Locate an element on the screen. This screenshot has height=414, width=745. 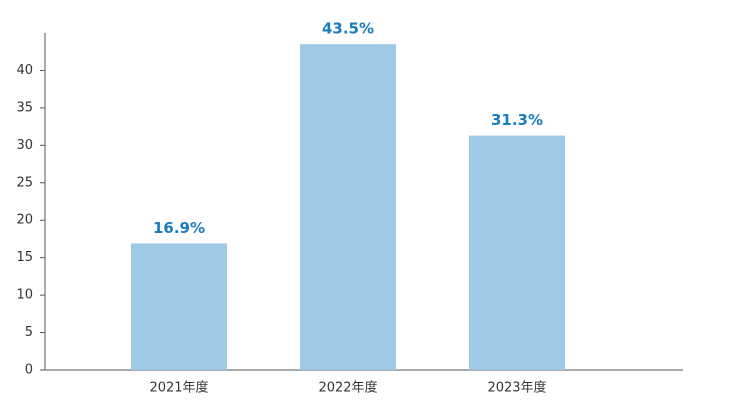
y-tick-label: 0 is located at coordinates (29, 370).